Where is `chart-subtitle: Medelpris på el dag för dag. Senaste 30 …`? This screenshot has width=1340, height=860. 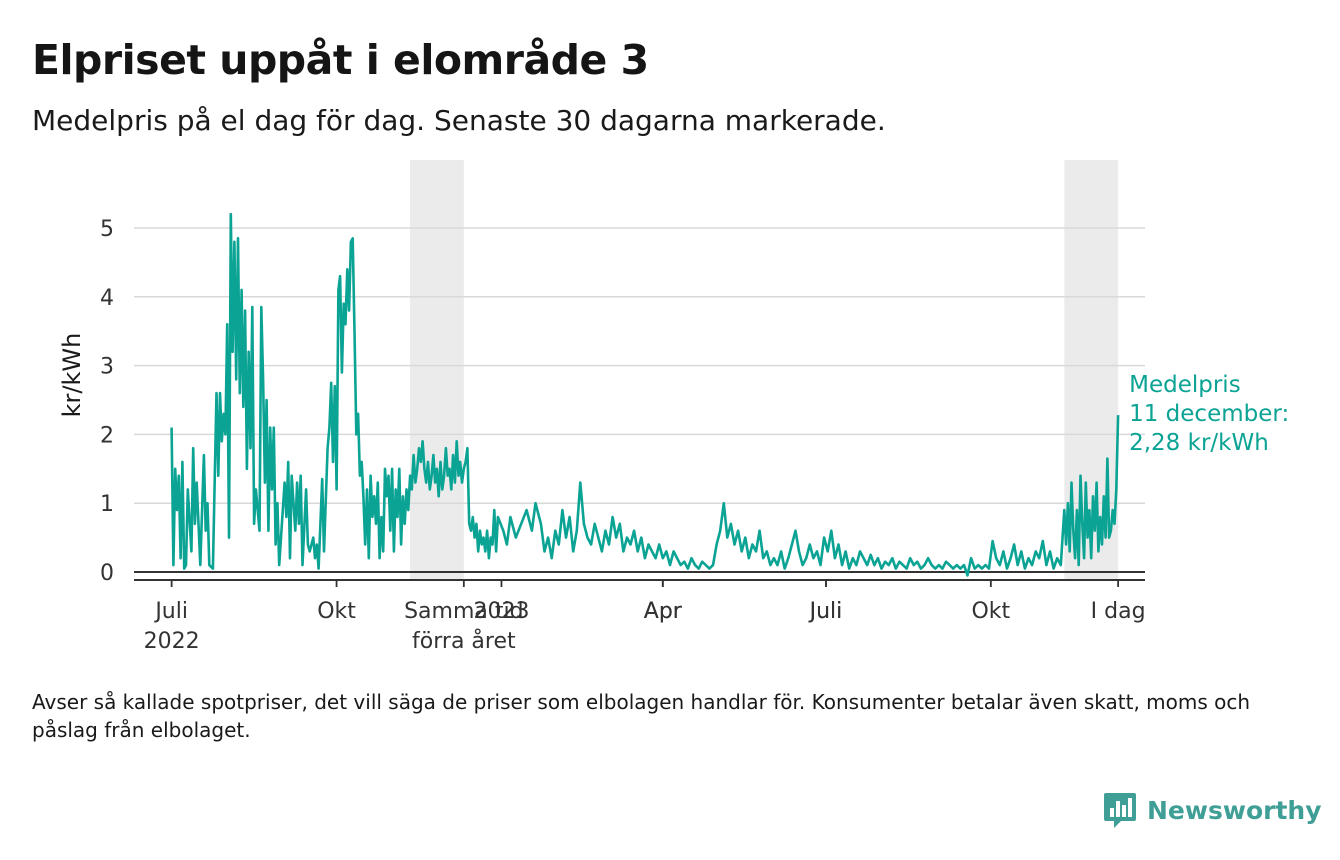 chart-subtitle: Medelpris på el dag för dag. Senaste 30 … is located at coordinates (459, 120).